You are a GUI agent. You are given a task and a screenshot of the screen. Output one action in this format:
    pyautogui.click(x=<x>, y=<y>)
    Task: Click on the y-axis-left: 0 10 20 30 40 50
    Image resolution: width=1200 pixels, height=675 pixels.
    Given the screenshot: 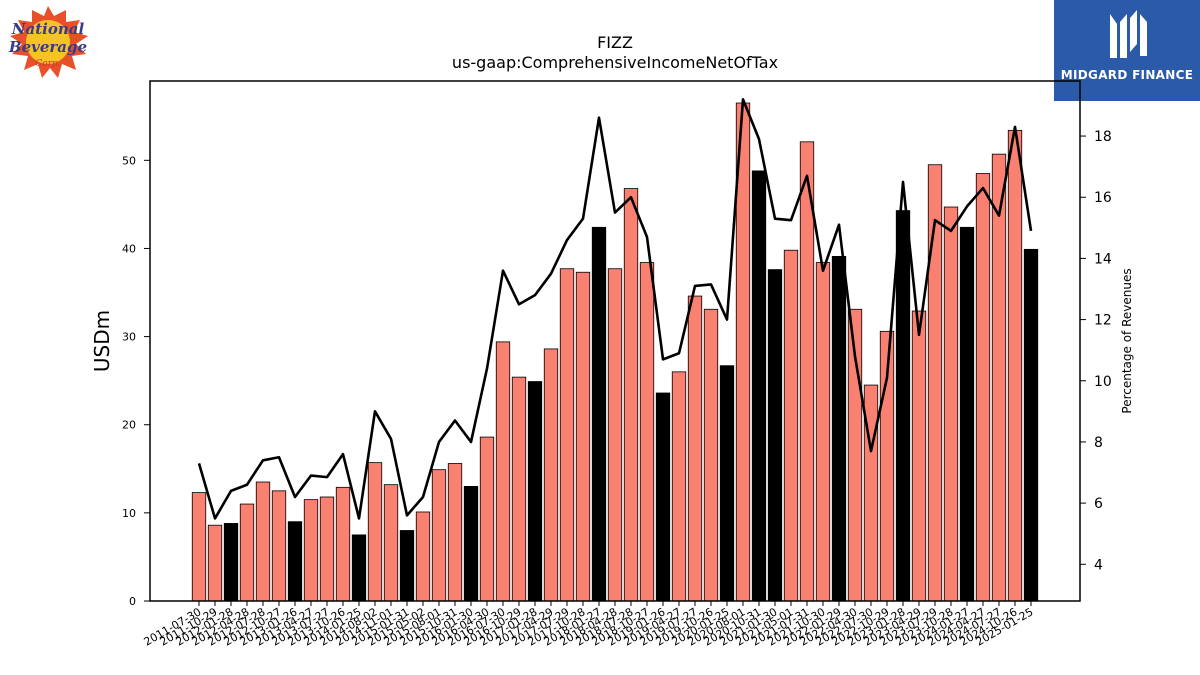 What is the action you would take?
    pyautogui.click(x=136, y=381)
    